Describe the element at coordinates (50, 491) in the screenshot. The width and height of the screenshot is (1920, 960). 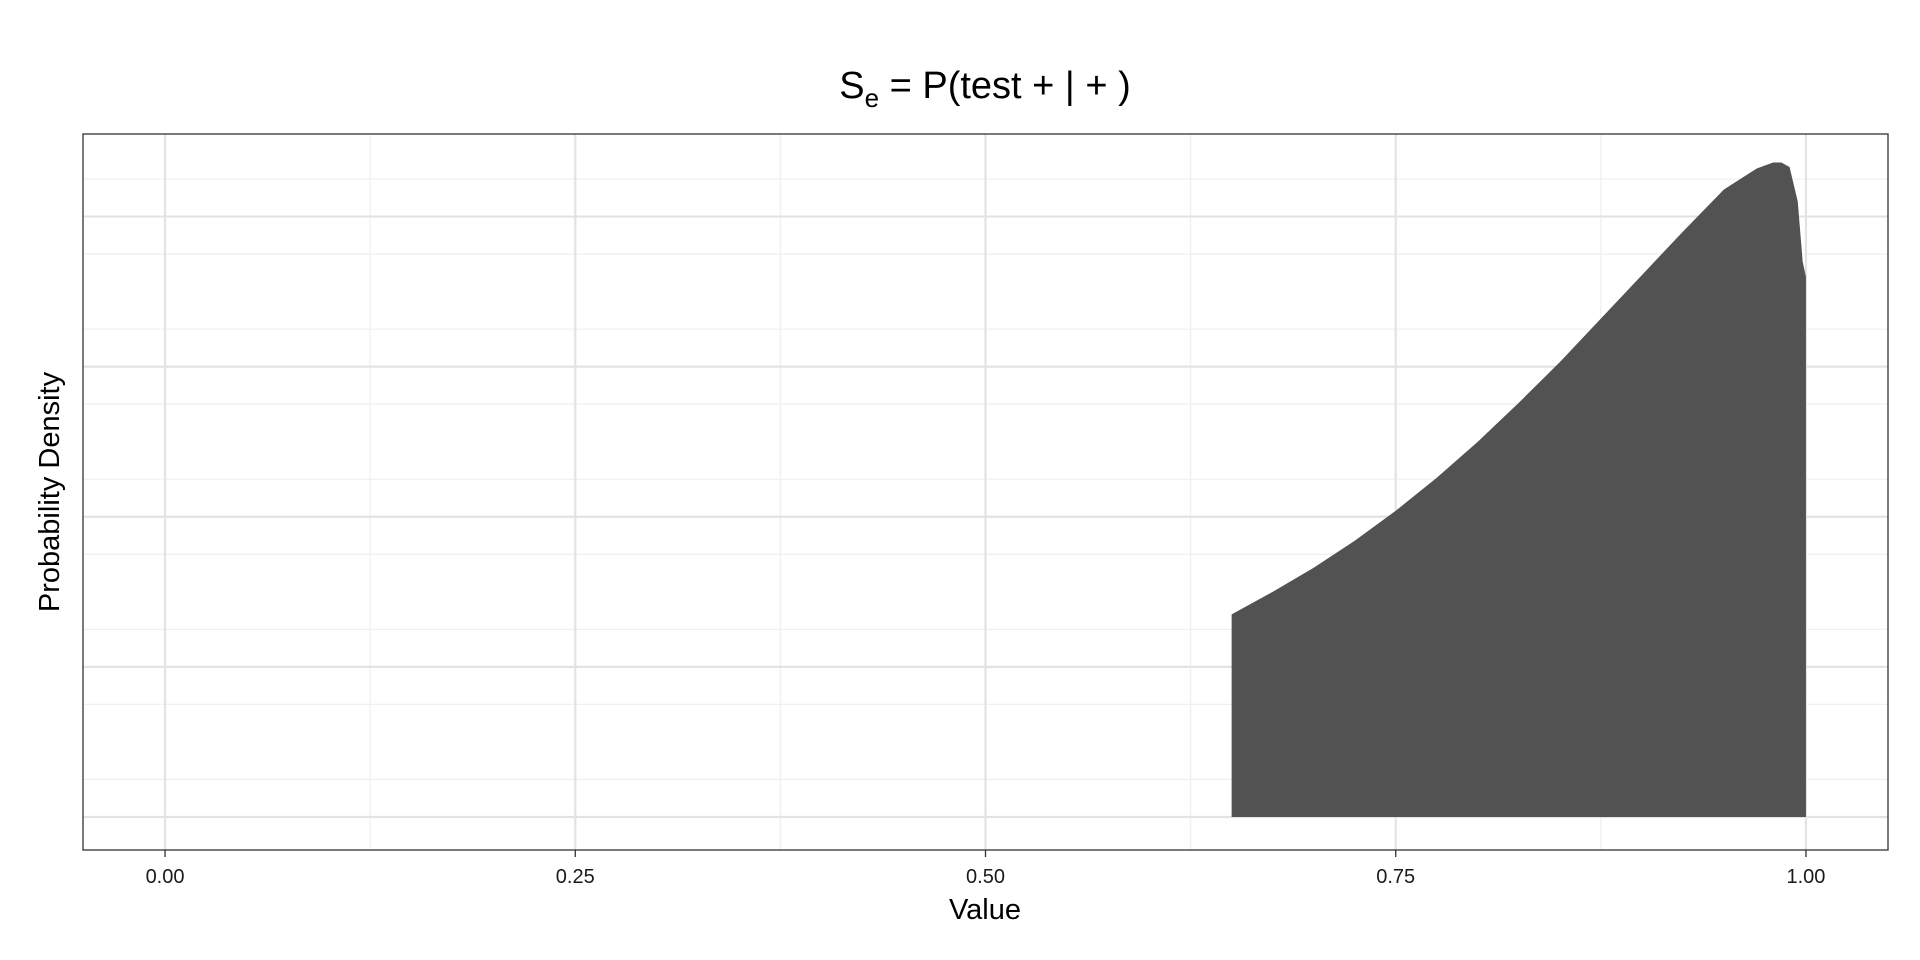
I see `y-axis-title: Probability Density` at that location.